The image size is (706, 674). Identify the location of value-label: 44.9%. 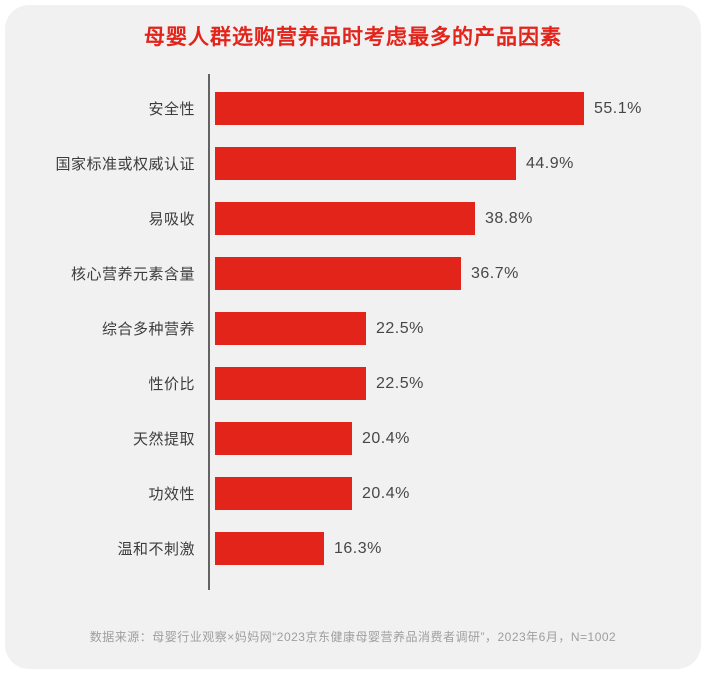
(550, 163).